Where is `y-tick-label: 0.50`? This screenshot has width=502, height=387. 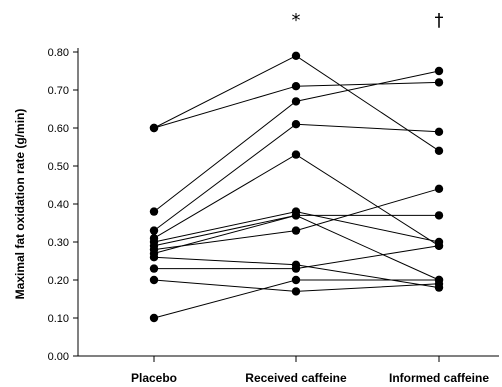
y-tick-label: 0.50 is located at coordinates (58, 167).